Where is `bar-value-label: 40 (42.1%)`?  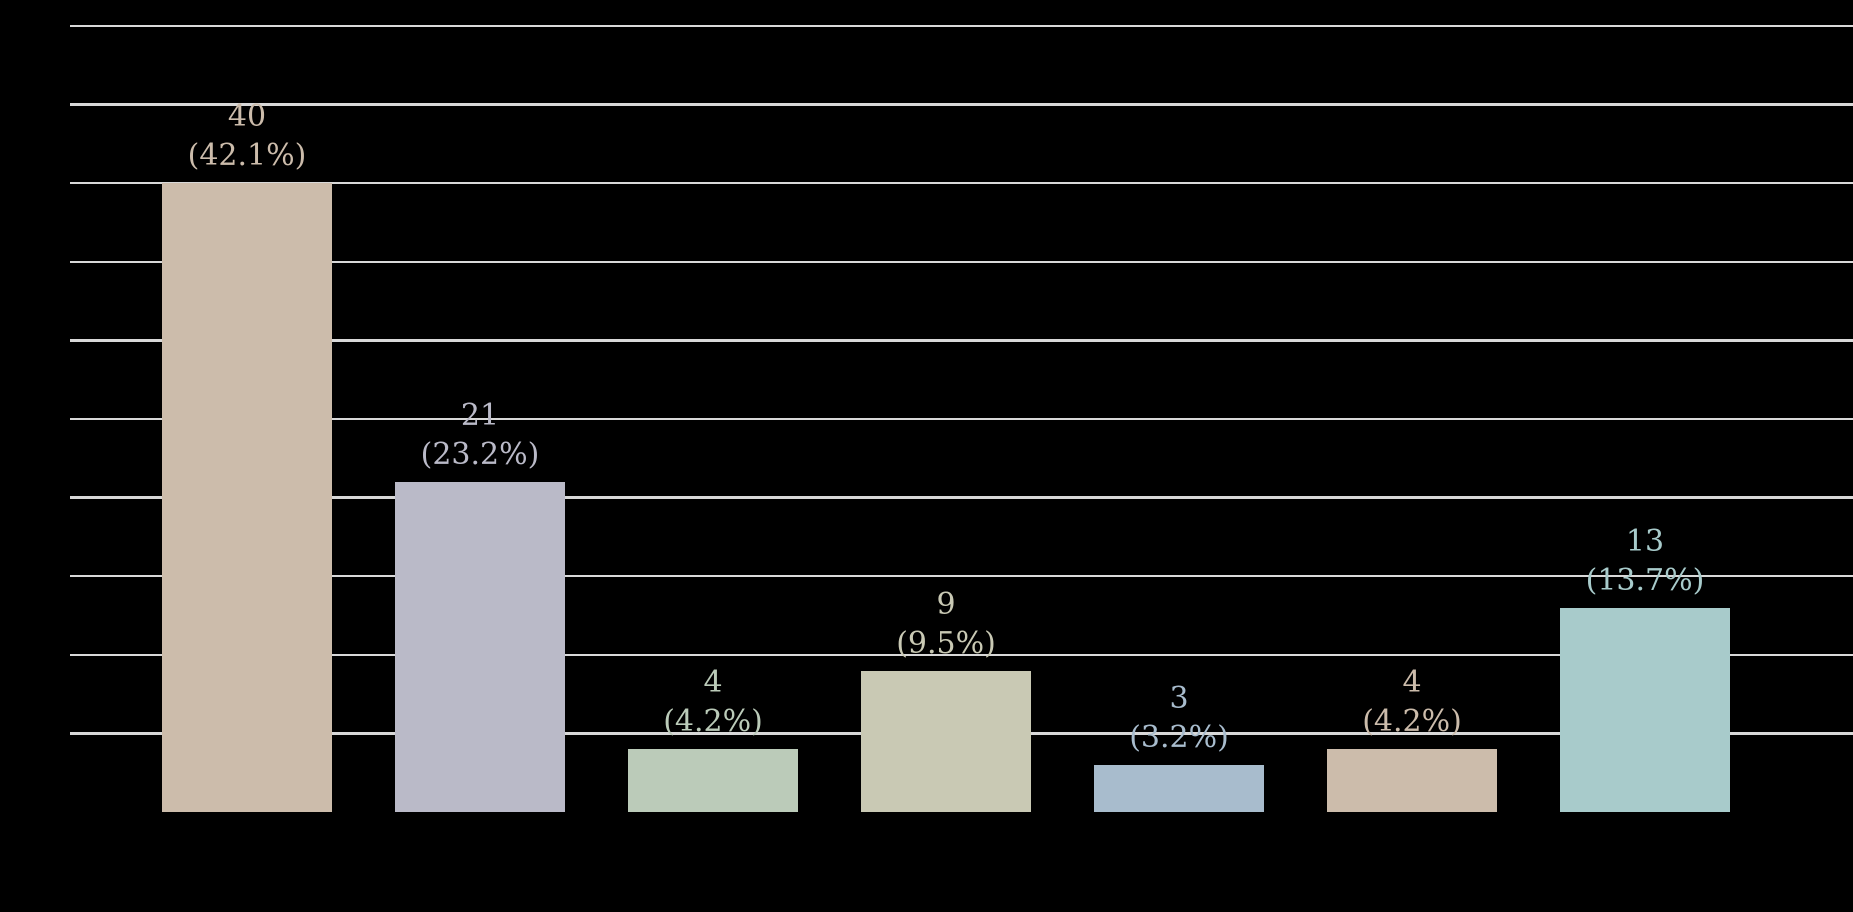 bar-value-label: 40 (42.1%) is located at coordinates (247, 136).